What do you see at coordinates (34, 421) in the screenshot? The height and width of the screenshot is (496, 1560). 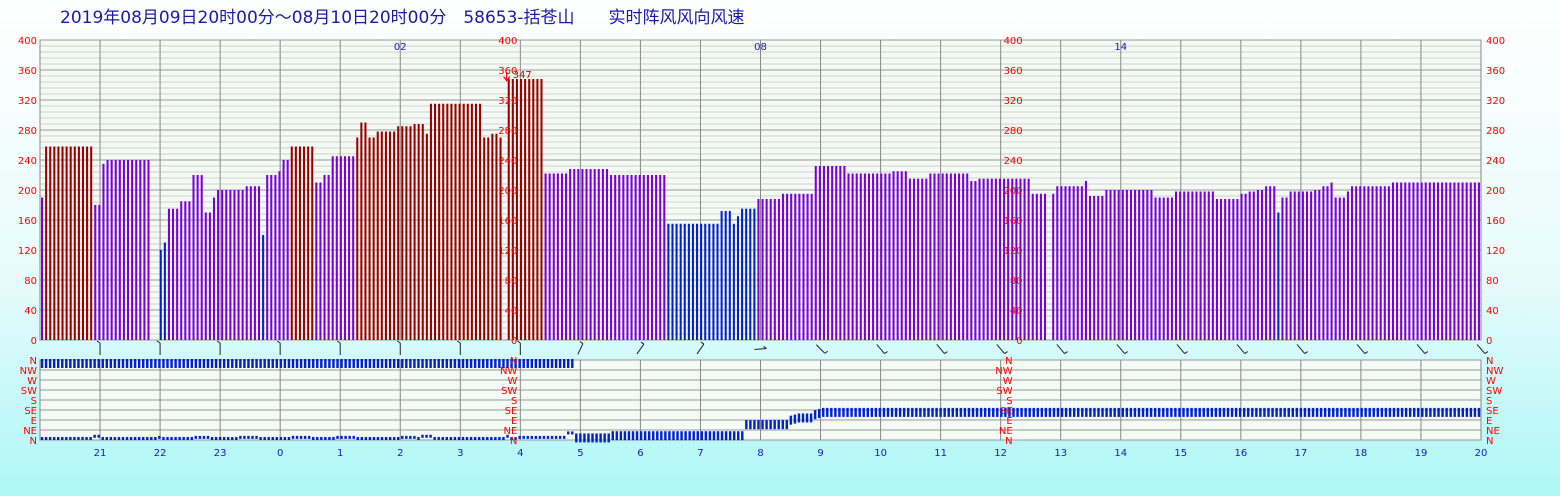 I see `direction-tick-label: E` at bounding box center [34, 421].